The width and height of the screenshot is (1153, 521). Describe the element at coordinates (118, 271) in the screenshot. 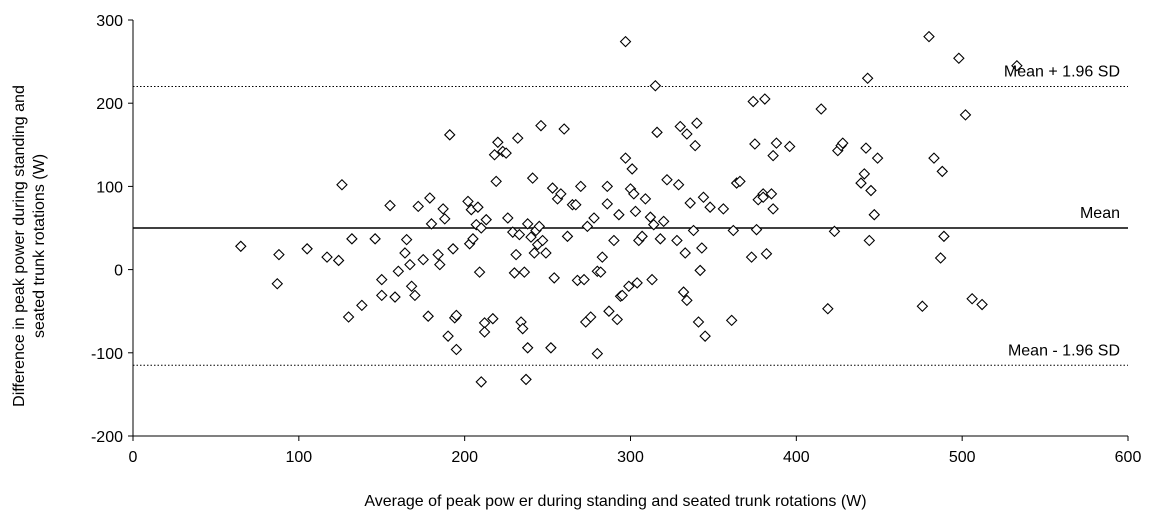

I see `y-tick-label: 0` at that location.